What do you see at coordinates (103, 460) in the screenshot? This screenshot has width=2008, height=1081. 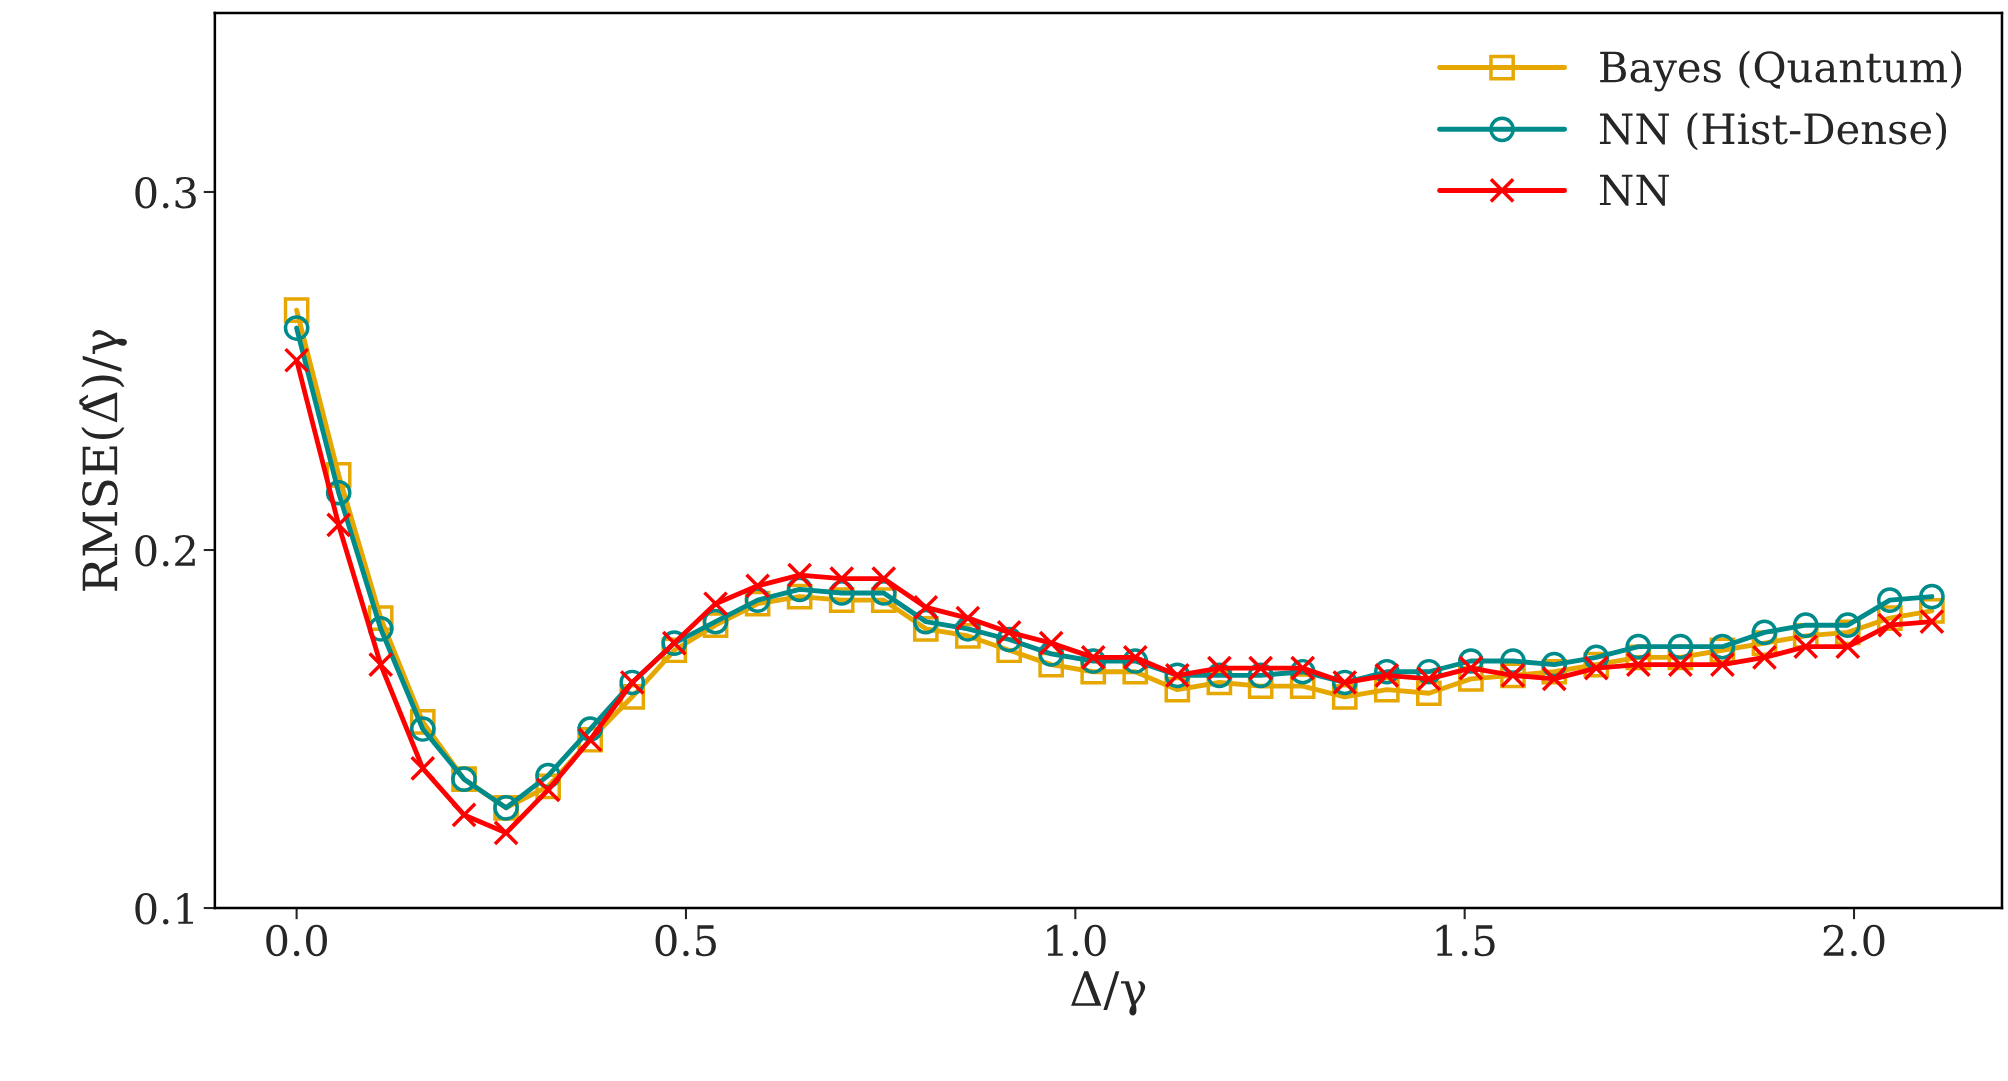 I see `y-axis-title: RMSE(Δ̂)/γ` at bounding box center [103, 460].